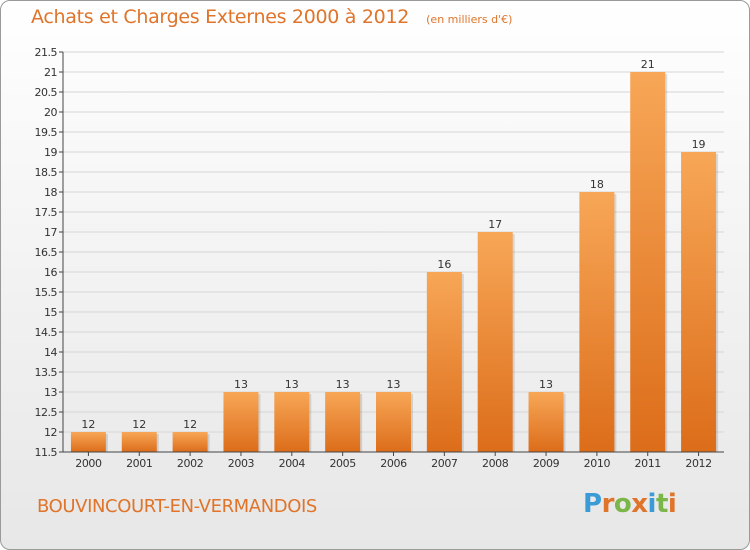  What do you see at coordinates (639, 504) in the screenshot?
I see `logo-letter: x` at bounding box center [639, 504].